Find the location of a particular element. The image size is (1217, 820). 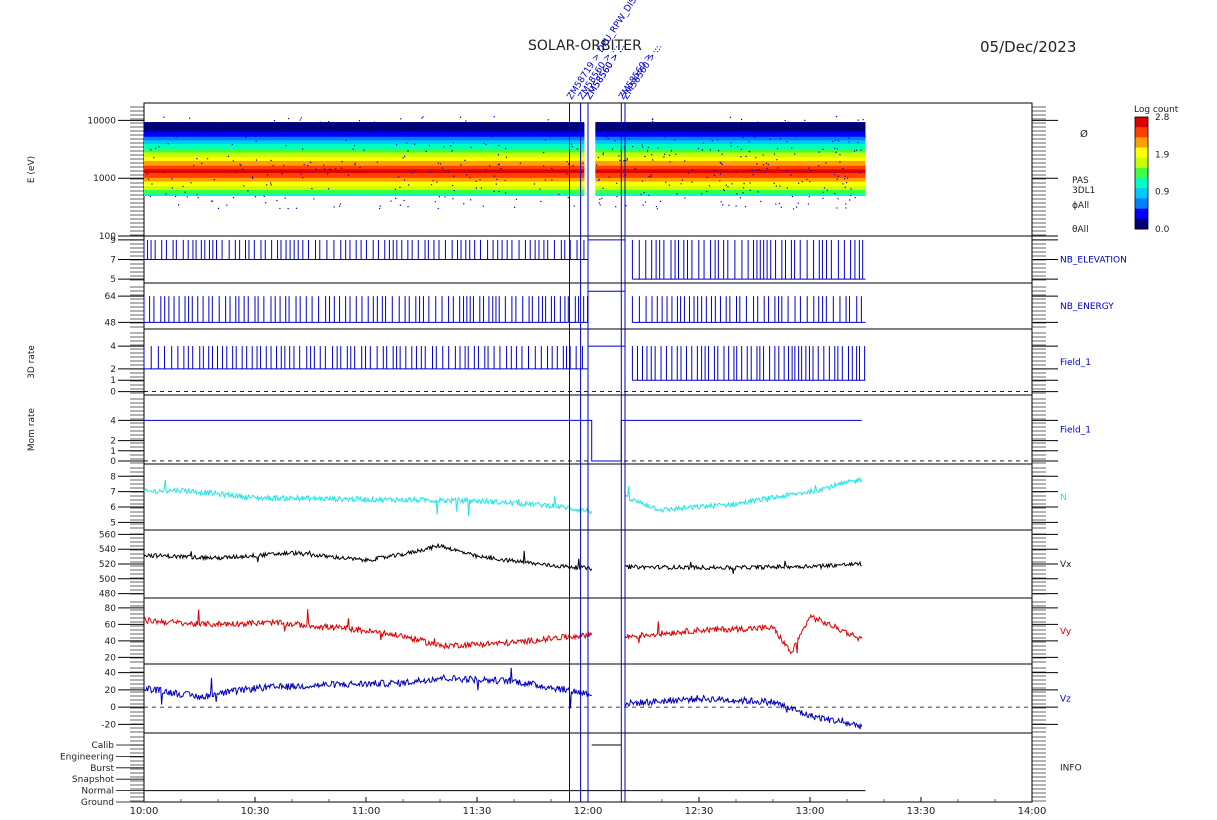

y-axis-label: Mom rate is located at coordinates (32, 429).